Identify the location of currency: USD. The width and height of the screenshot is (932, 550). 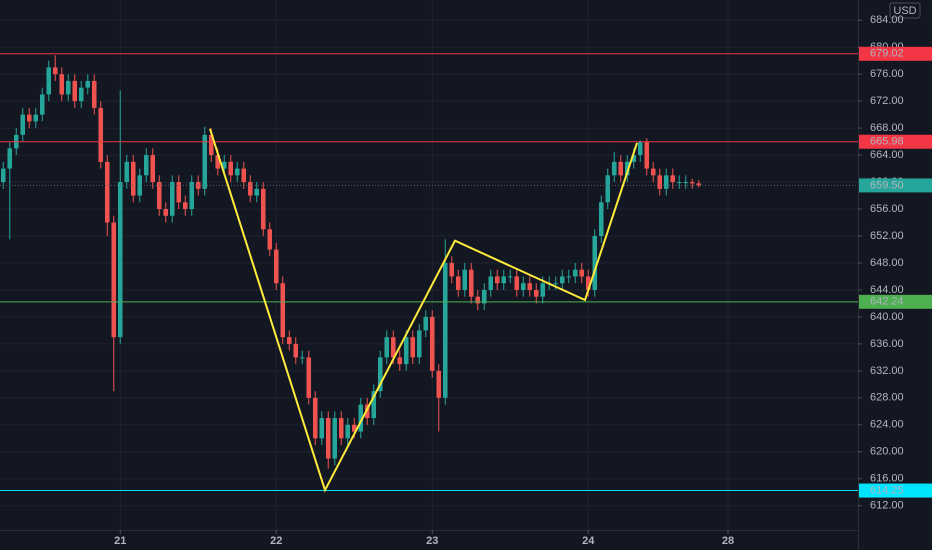
(904, 11).